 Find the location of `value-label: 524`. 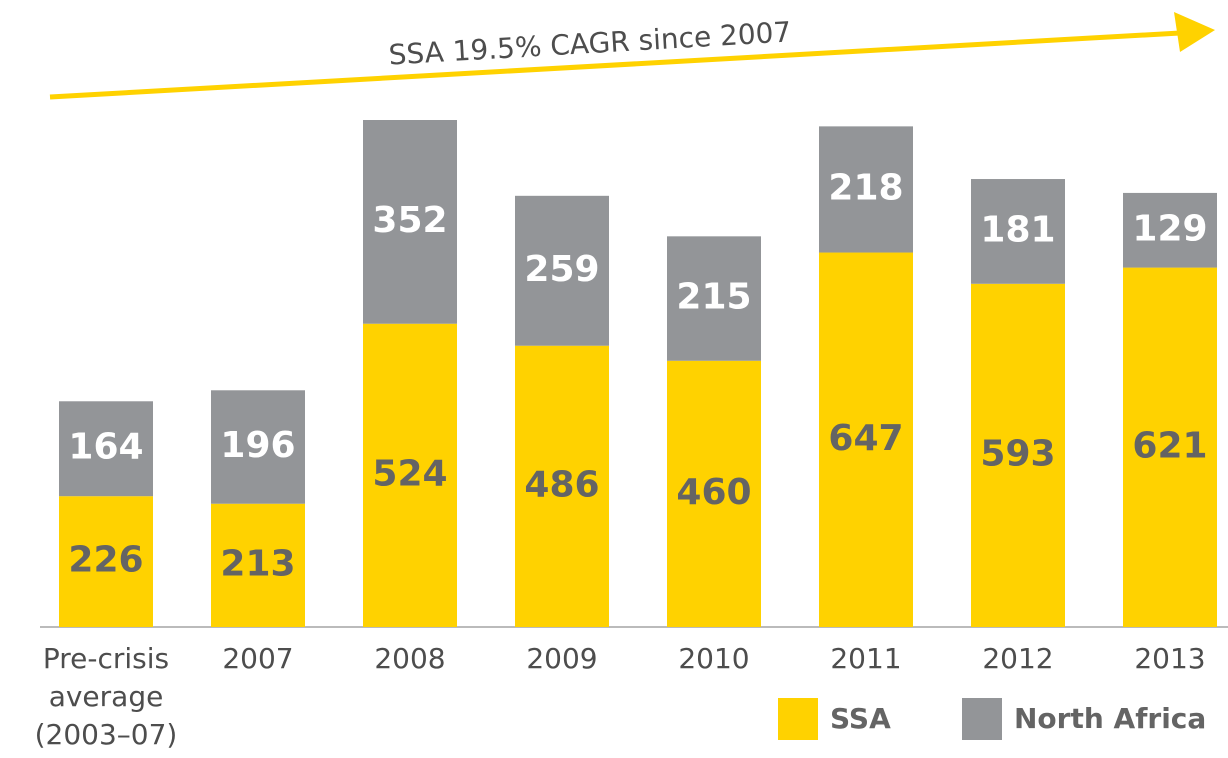

value-label: 524 is located at coordinates (409, 473).